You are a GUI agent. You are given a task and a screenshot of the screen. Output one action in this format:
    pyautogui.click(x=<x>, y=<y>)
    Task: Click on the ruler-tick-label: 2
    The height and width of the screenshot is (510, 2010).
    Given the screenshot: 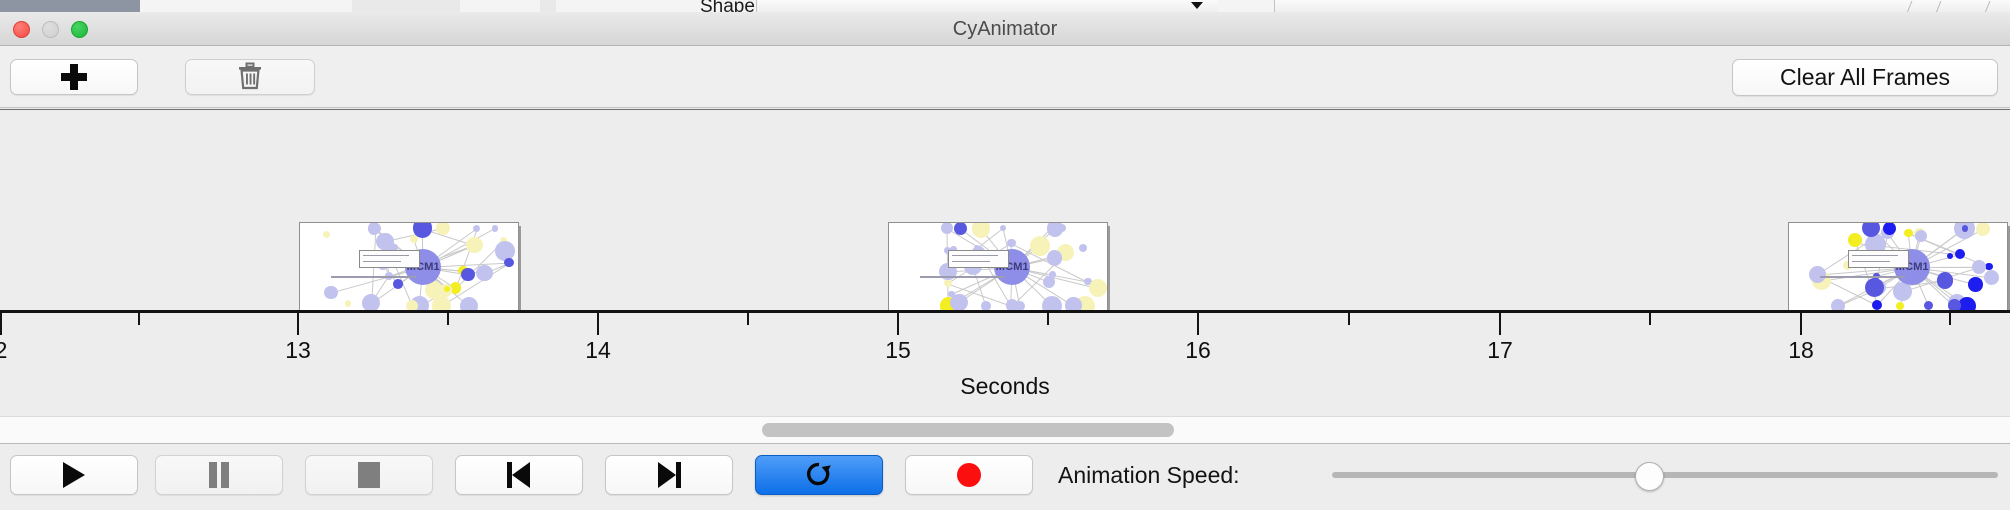 What is the action you would take?
    pyautogui.click(x=4, y=350)
    